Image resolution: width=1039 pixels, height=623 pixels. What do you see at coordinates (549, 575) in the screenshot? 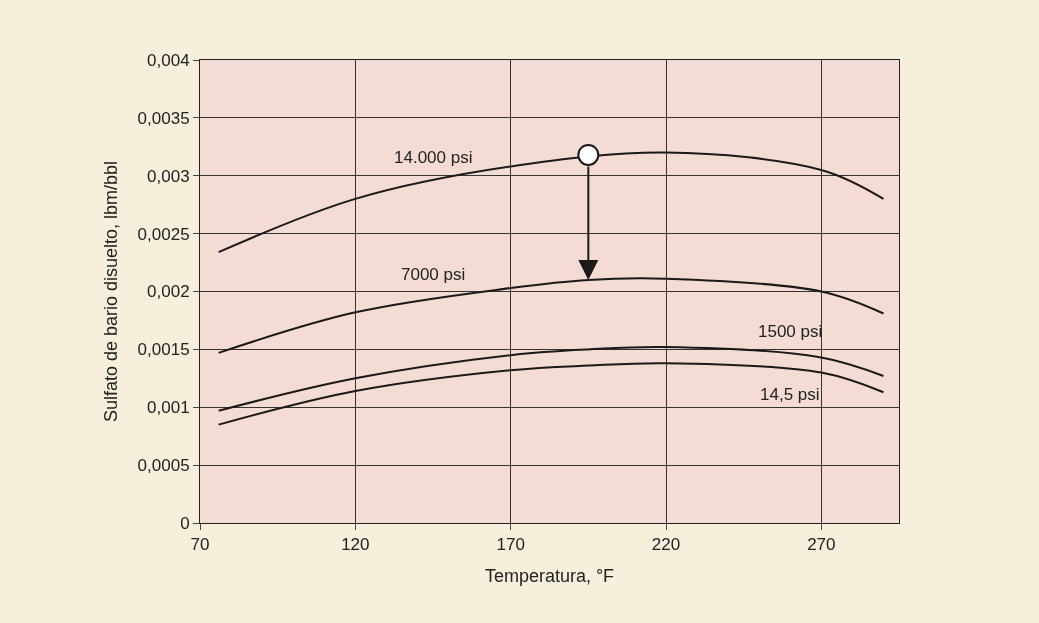
I see `x-axis-title: Temperatura, °F` at bounding box center [549, 575].